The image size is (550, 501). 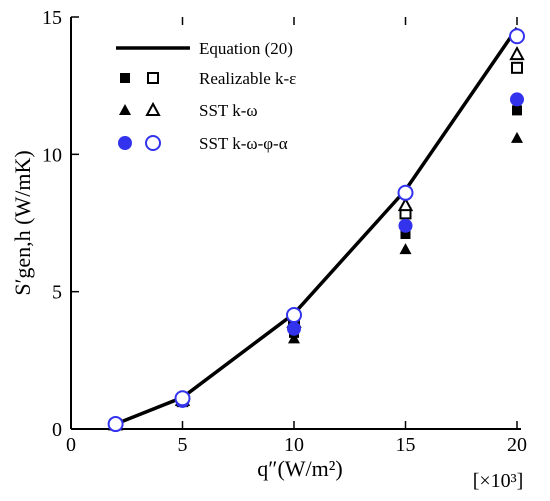 I want to click on x-tick-label: 10, so click(x=294, y=445).